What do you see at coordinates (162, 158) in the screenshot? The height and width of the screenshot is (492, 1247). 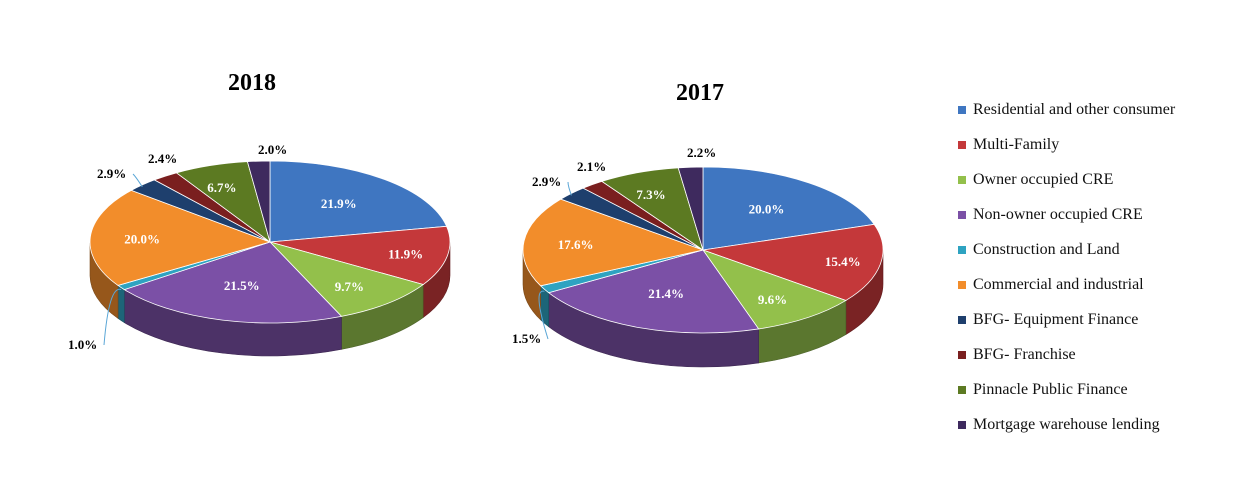 I see `data-label-bfg-franchise: 2.4%` at bounding box center [162, 158].